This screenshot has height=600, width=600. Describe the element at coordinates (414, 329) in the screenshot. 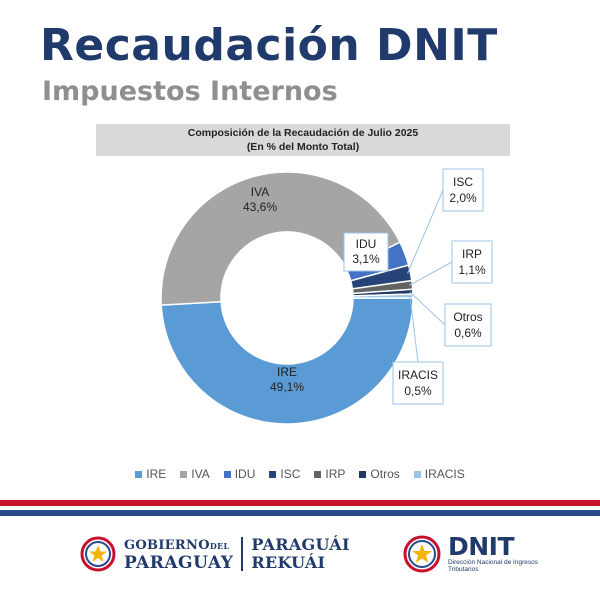

I see `leader-line-iracis` at that location.